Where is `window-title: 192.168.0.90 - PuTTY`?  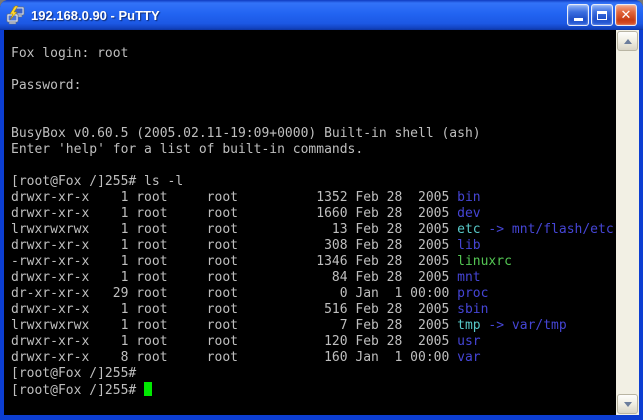 window-title: 192.168.0.90 - PuTTY is located at coordinates (95, 15).